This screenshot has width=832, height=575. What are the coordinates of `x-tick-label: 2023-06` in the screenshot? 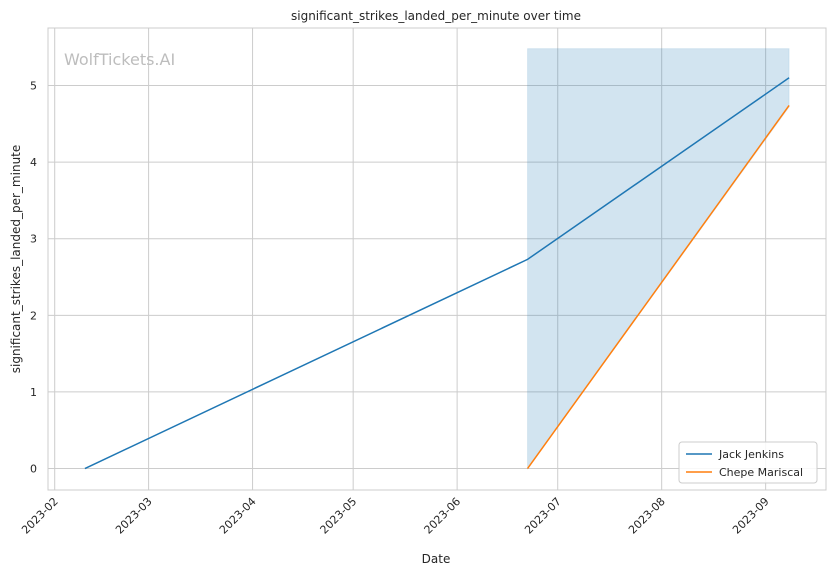 It's located at (443, 516).